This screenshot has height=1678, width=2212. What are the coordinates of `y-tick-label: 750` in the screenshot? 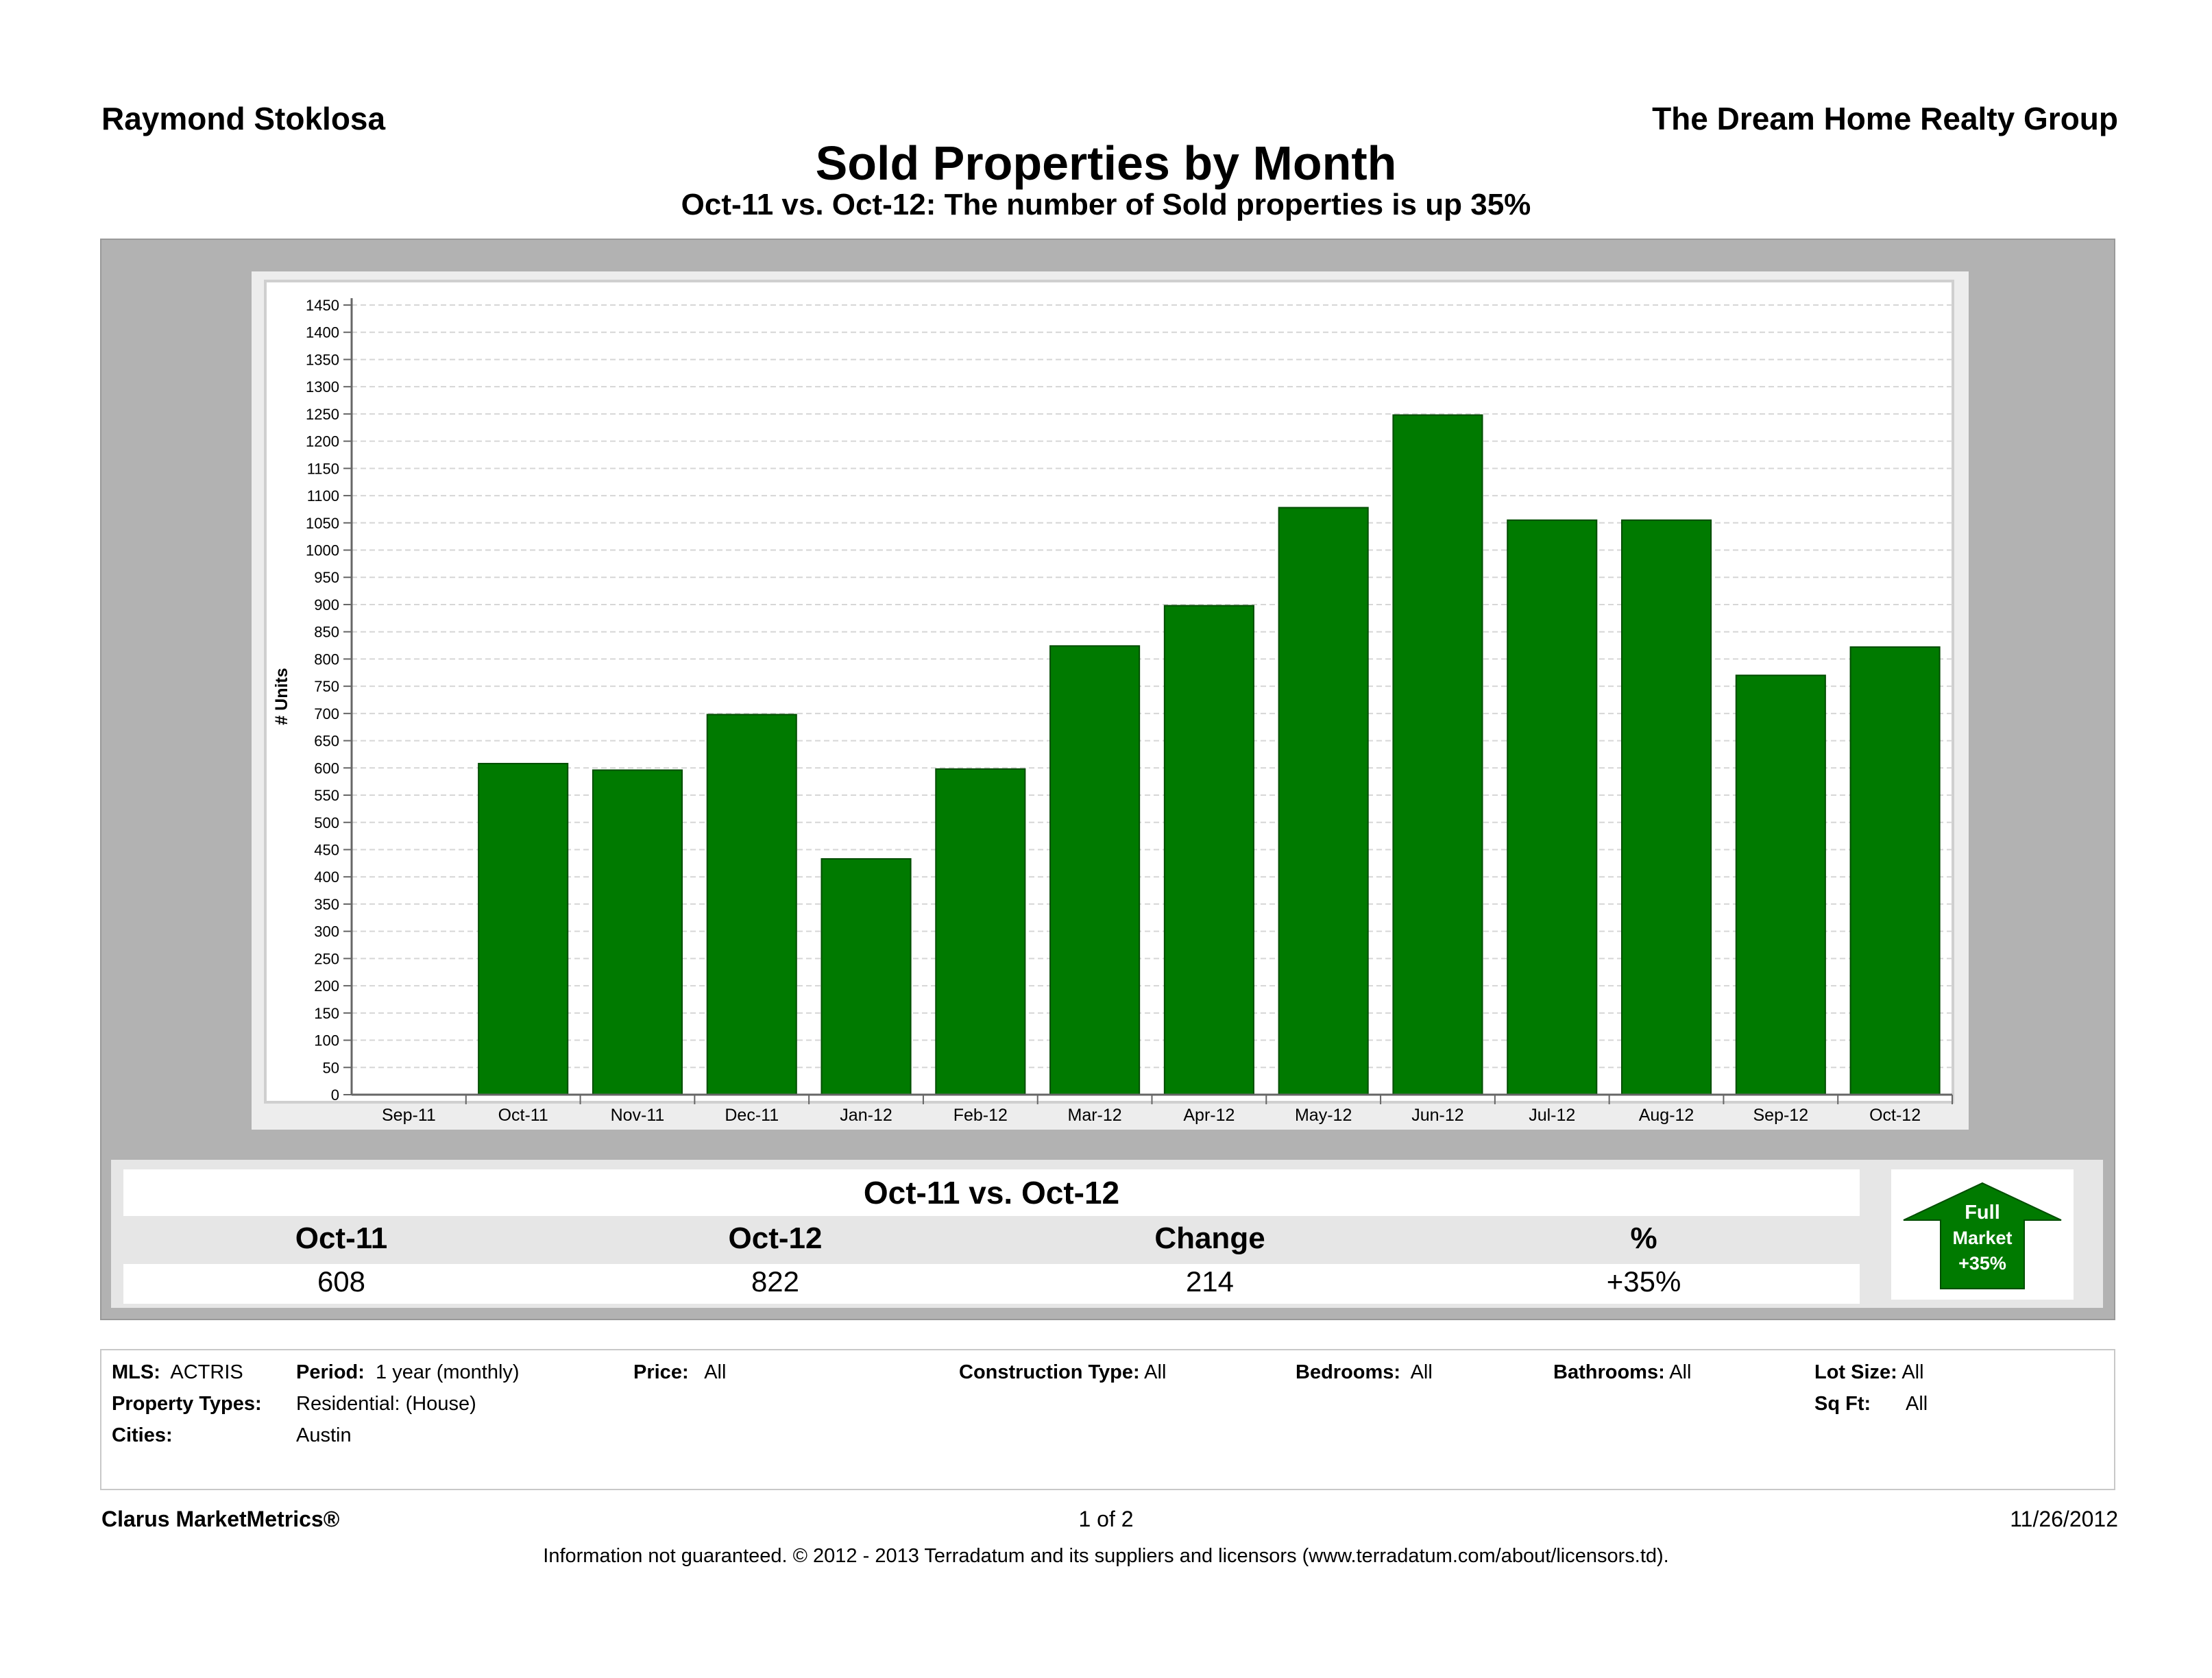 It's located at (326, 686).